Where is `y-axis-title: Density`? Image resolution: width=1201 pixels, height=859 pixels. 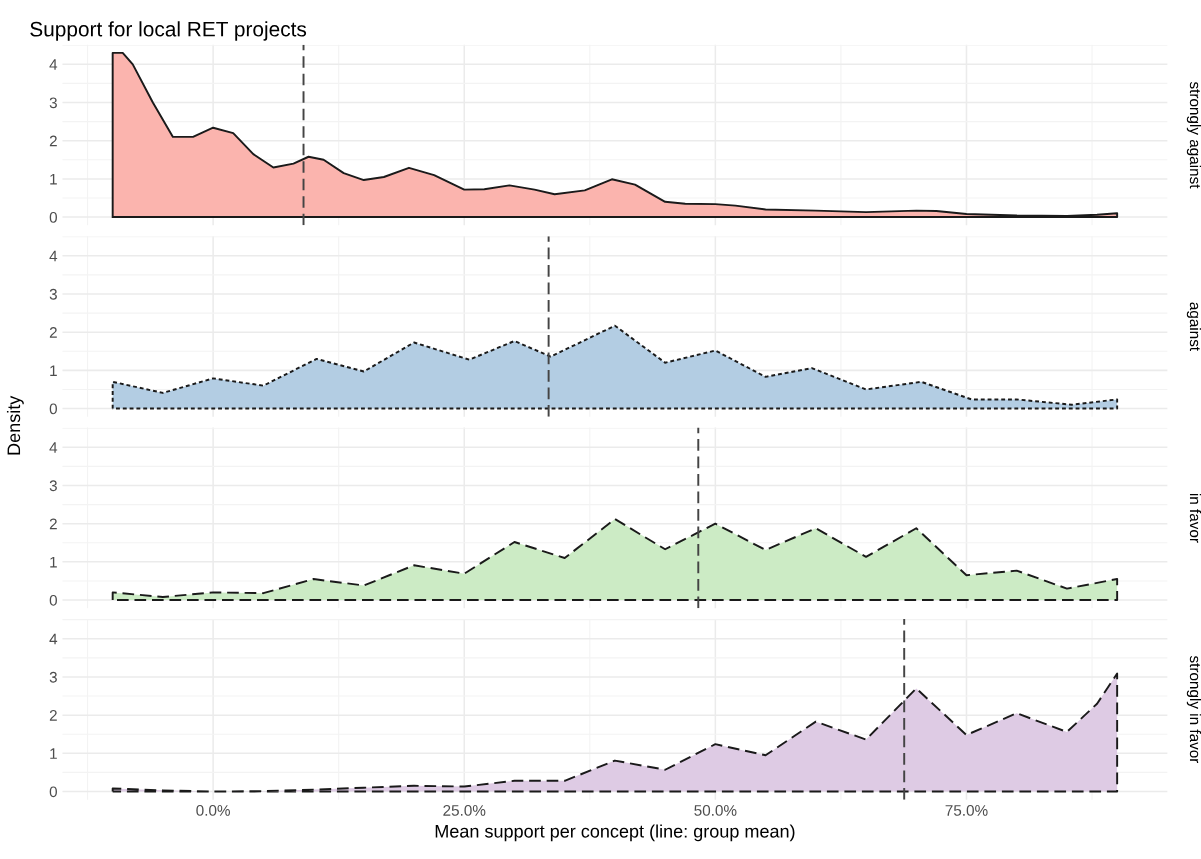 y-axis-title: Density is located at coordinates (15, 425).